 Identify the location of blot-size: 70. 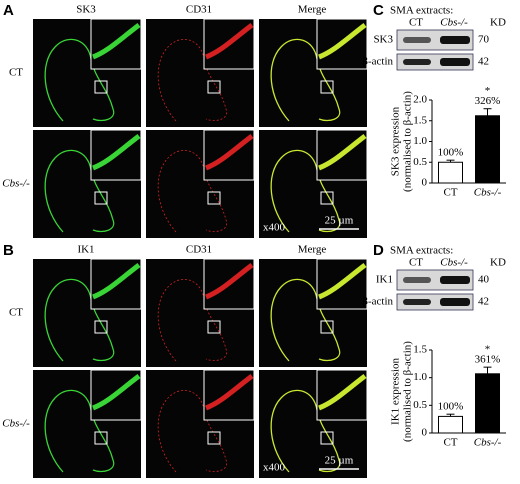
(484, 40).